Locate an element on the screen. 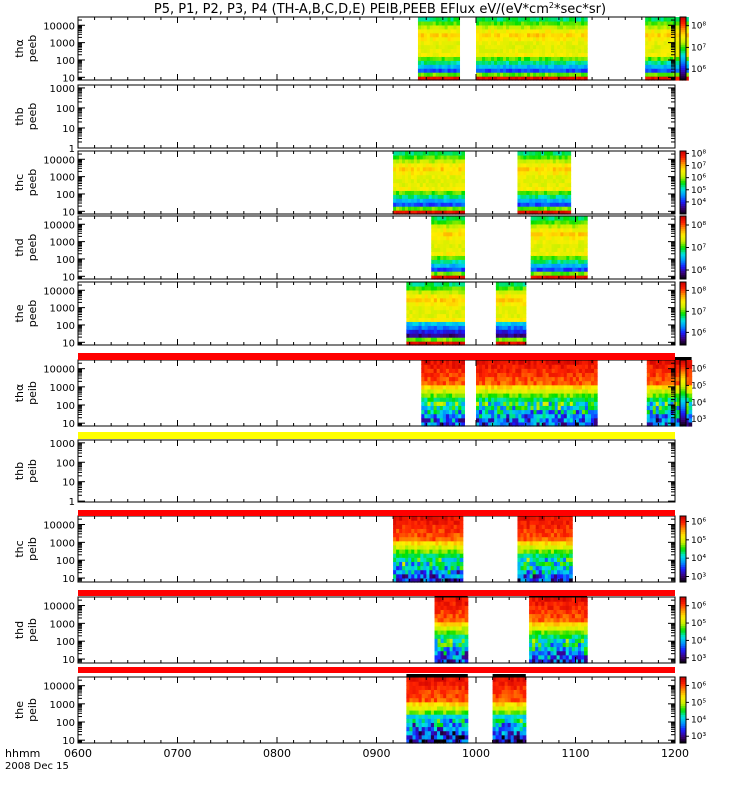  panel-probe-label: thα is located at coordinates (19, 393).